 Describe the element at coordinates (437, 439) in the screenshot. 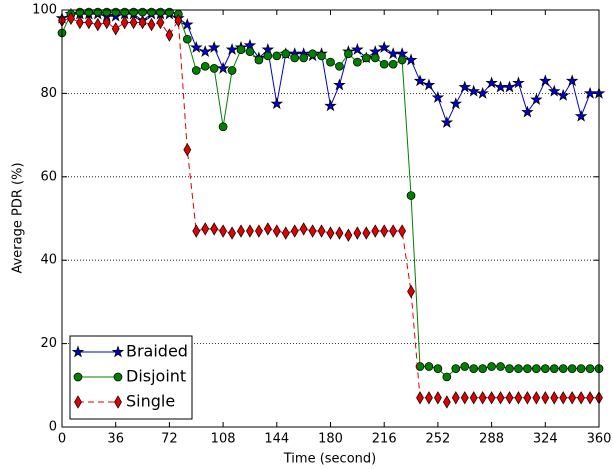

I see `x-tick-label: 252` at that location.